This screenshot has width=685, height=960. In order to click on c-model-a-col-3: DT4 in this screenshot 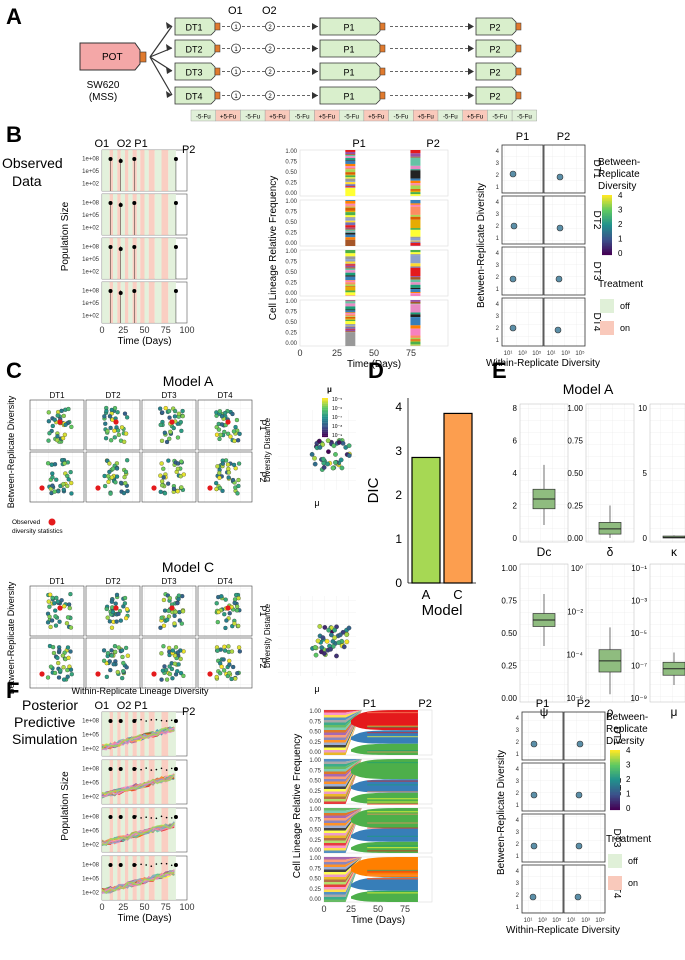, I will do `click(225, 395)`.